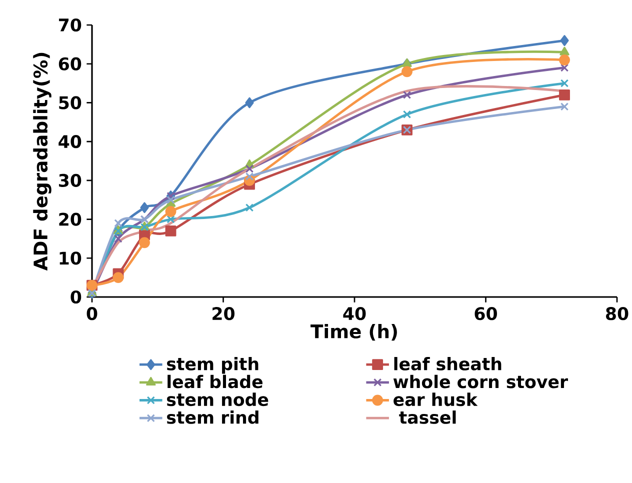 This screenshot has width=632, height=483. Describe the element at coordinates (70, 25) in the screenshot. I see `y-tick-label: 70` at that location.